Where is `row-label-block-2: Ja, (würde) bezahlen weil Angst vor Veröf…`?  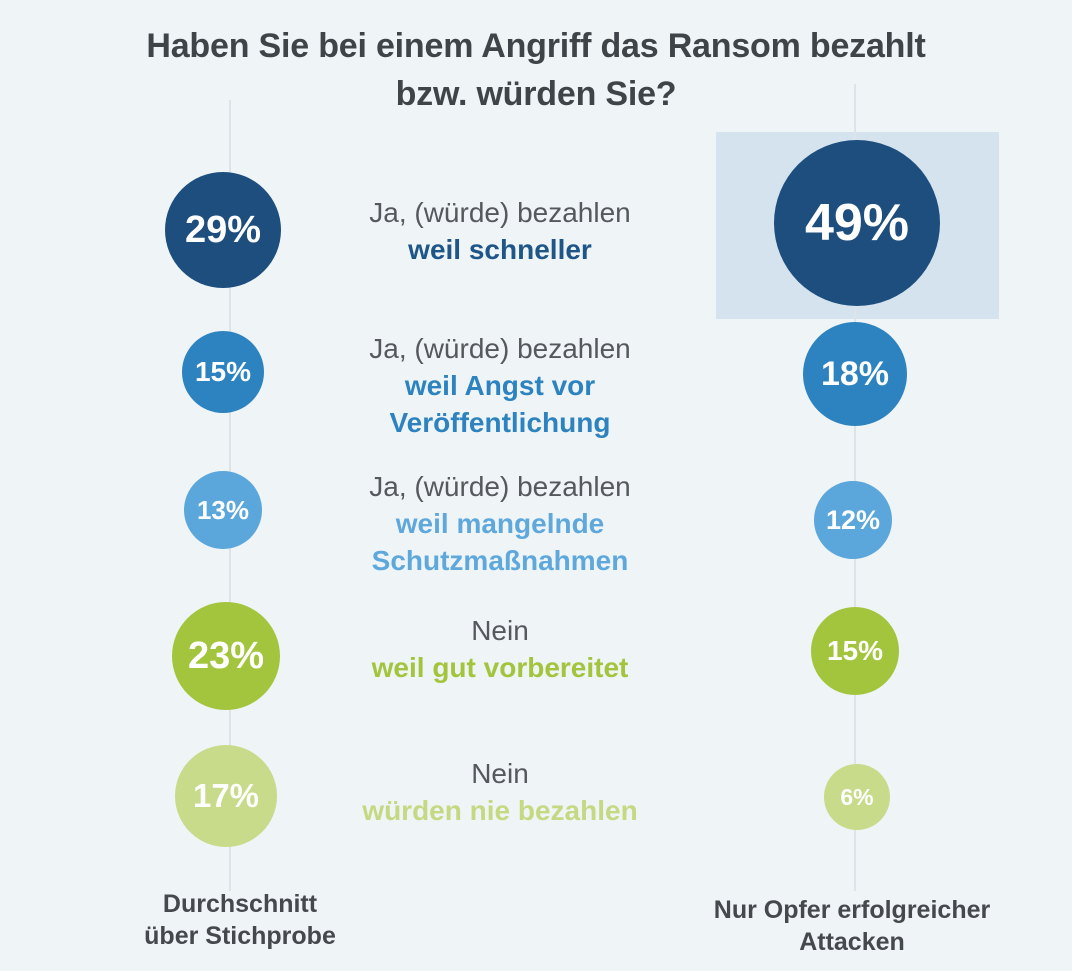
row-label-block-2: Ja, (würde) bezahlen weil Angst vor Veröf… is located at coordinates (500, 386).